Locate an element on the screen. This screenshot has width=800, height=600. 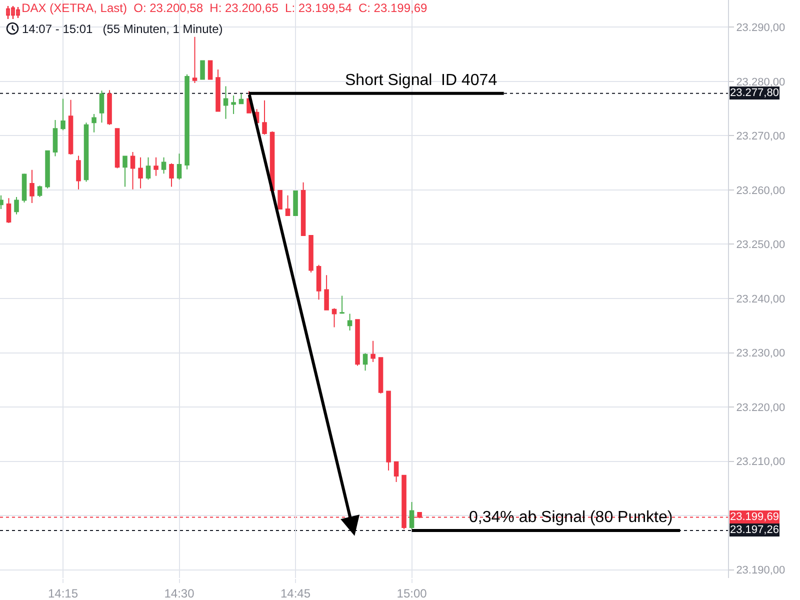
y-tick-label: 23.290,00 is located at coordinates (761, 28).